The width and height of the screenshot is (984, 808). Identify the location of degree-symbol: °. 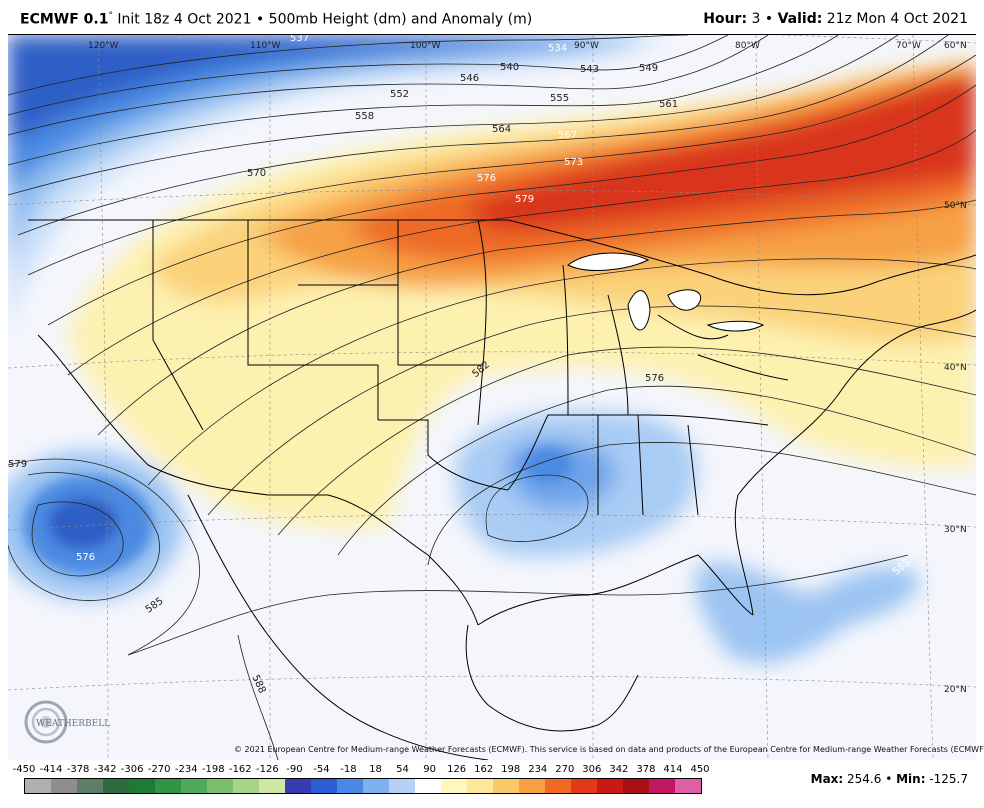
(110, 16).